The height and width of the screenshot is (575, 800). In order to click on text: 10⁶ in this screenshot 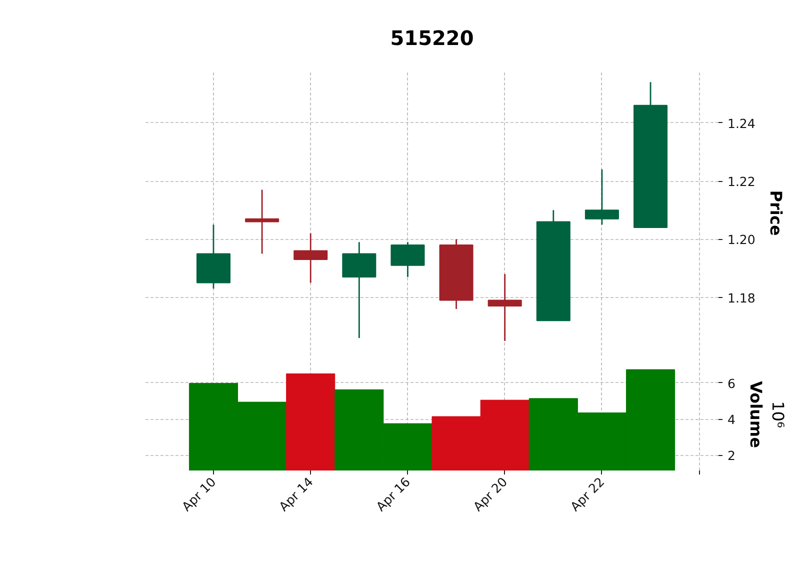, I will do `click(778, 414)`.